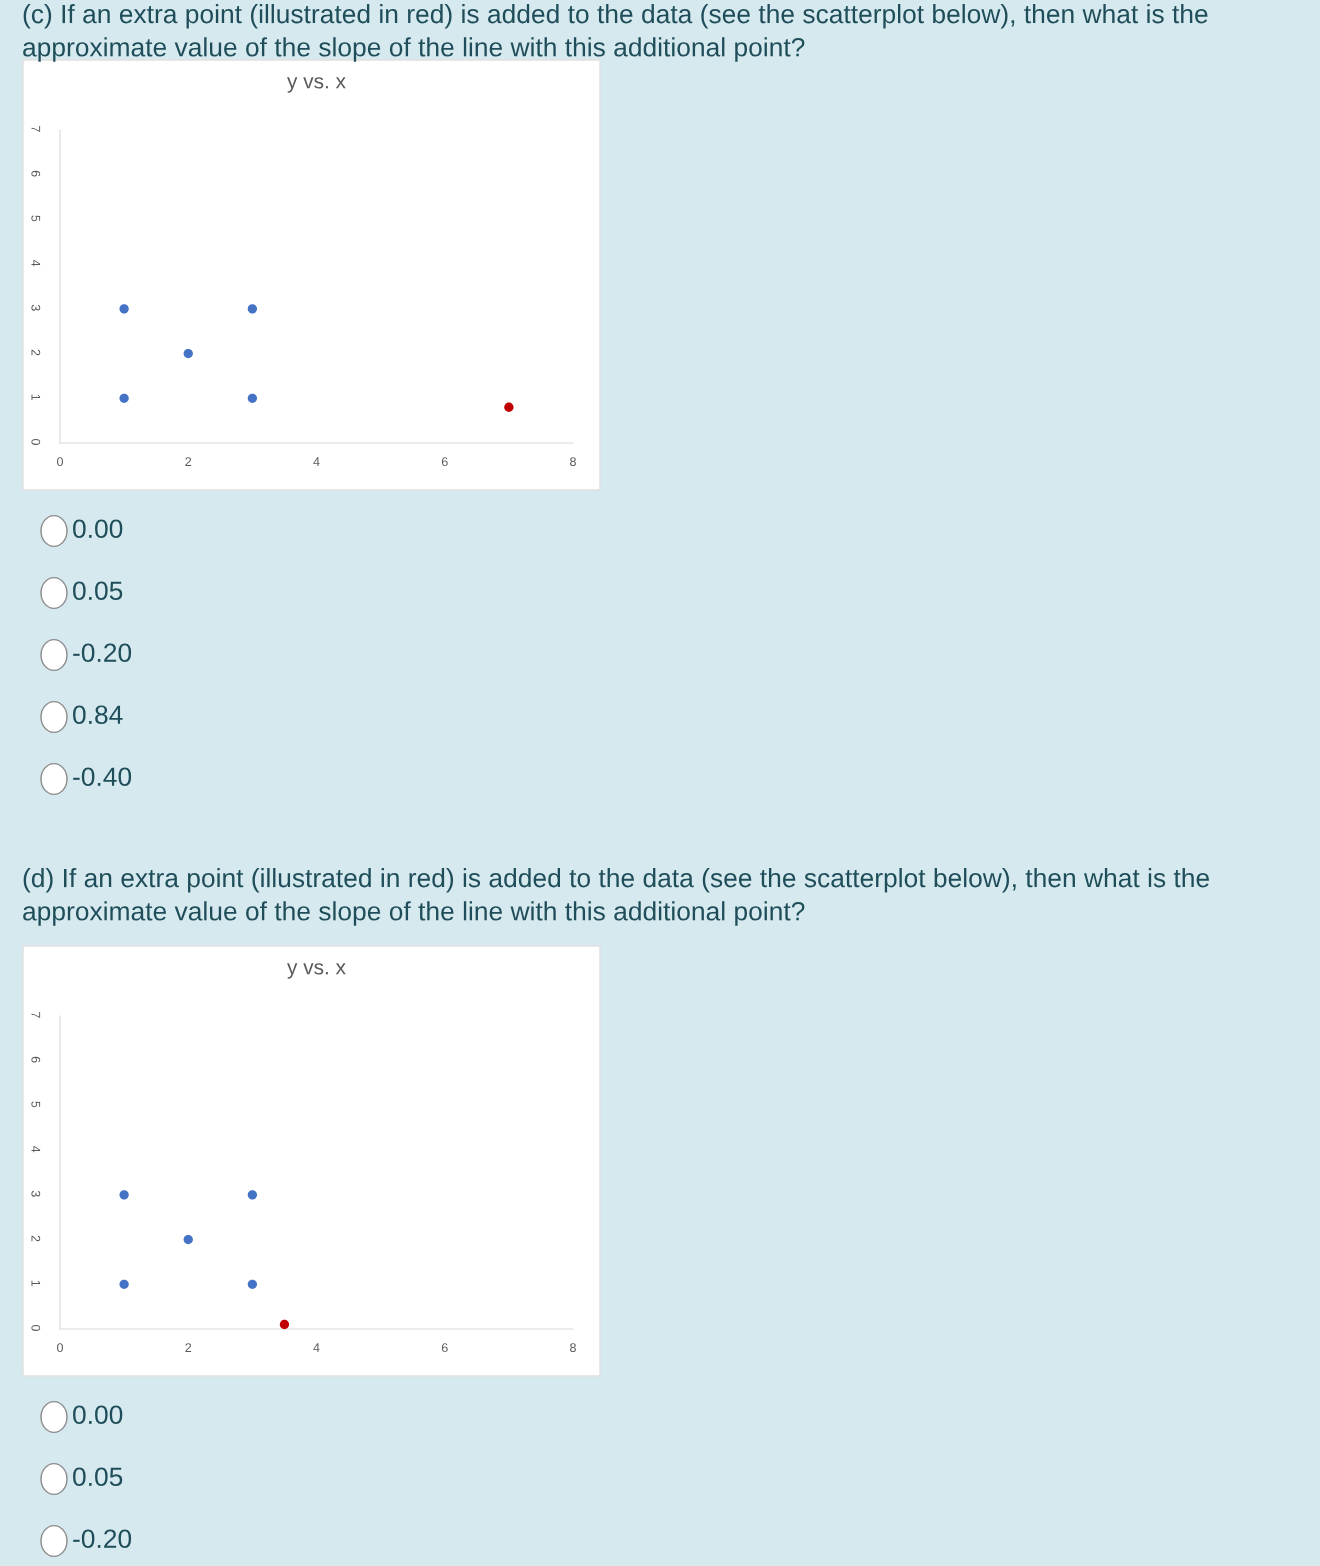 The height and width of the screenshot is (1566, 1320). I want to click on text: (c) If an extra point (illustrated in red) is added to the data (see the scatterplot below), then what is the approximate value of the slope of the line with this additional point?, so click(615, 33).